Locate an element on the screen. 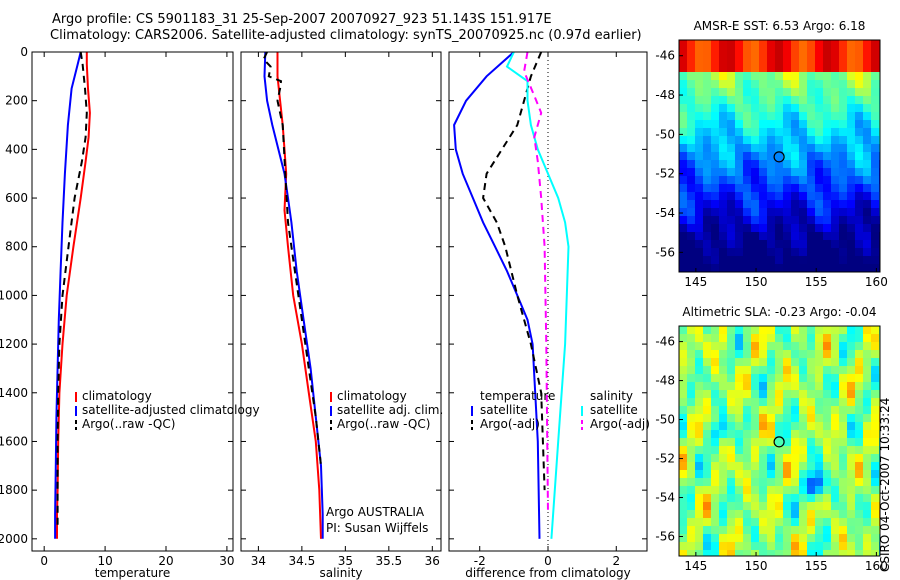 This screenshot has height=580, width=900. y-tick-label: -46 is located at coordinates (665, 56).